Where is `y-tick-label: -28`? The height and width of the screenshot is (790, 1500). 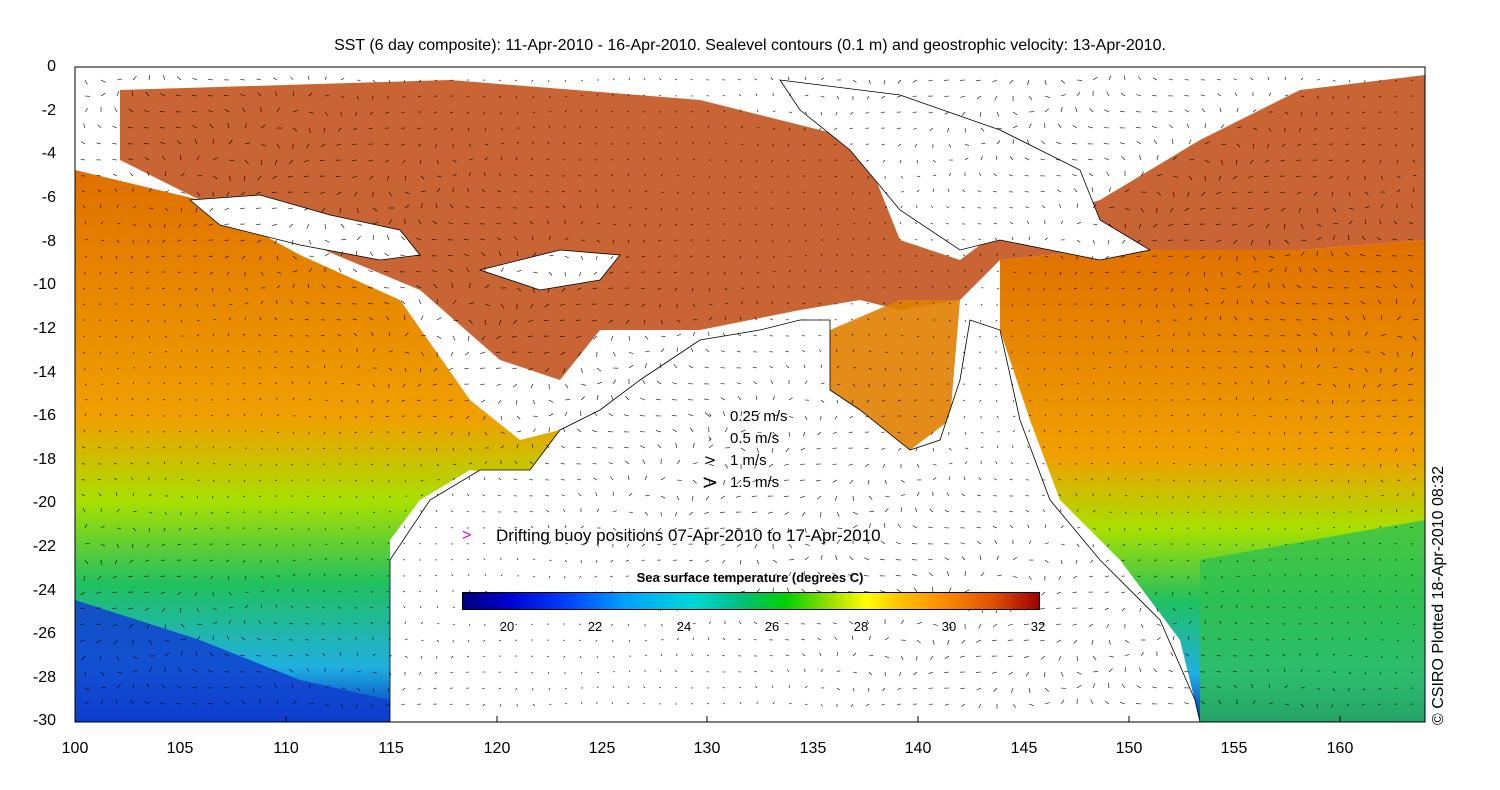
y-tick-label: -28 is located at coordinates (44, 677).